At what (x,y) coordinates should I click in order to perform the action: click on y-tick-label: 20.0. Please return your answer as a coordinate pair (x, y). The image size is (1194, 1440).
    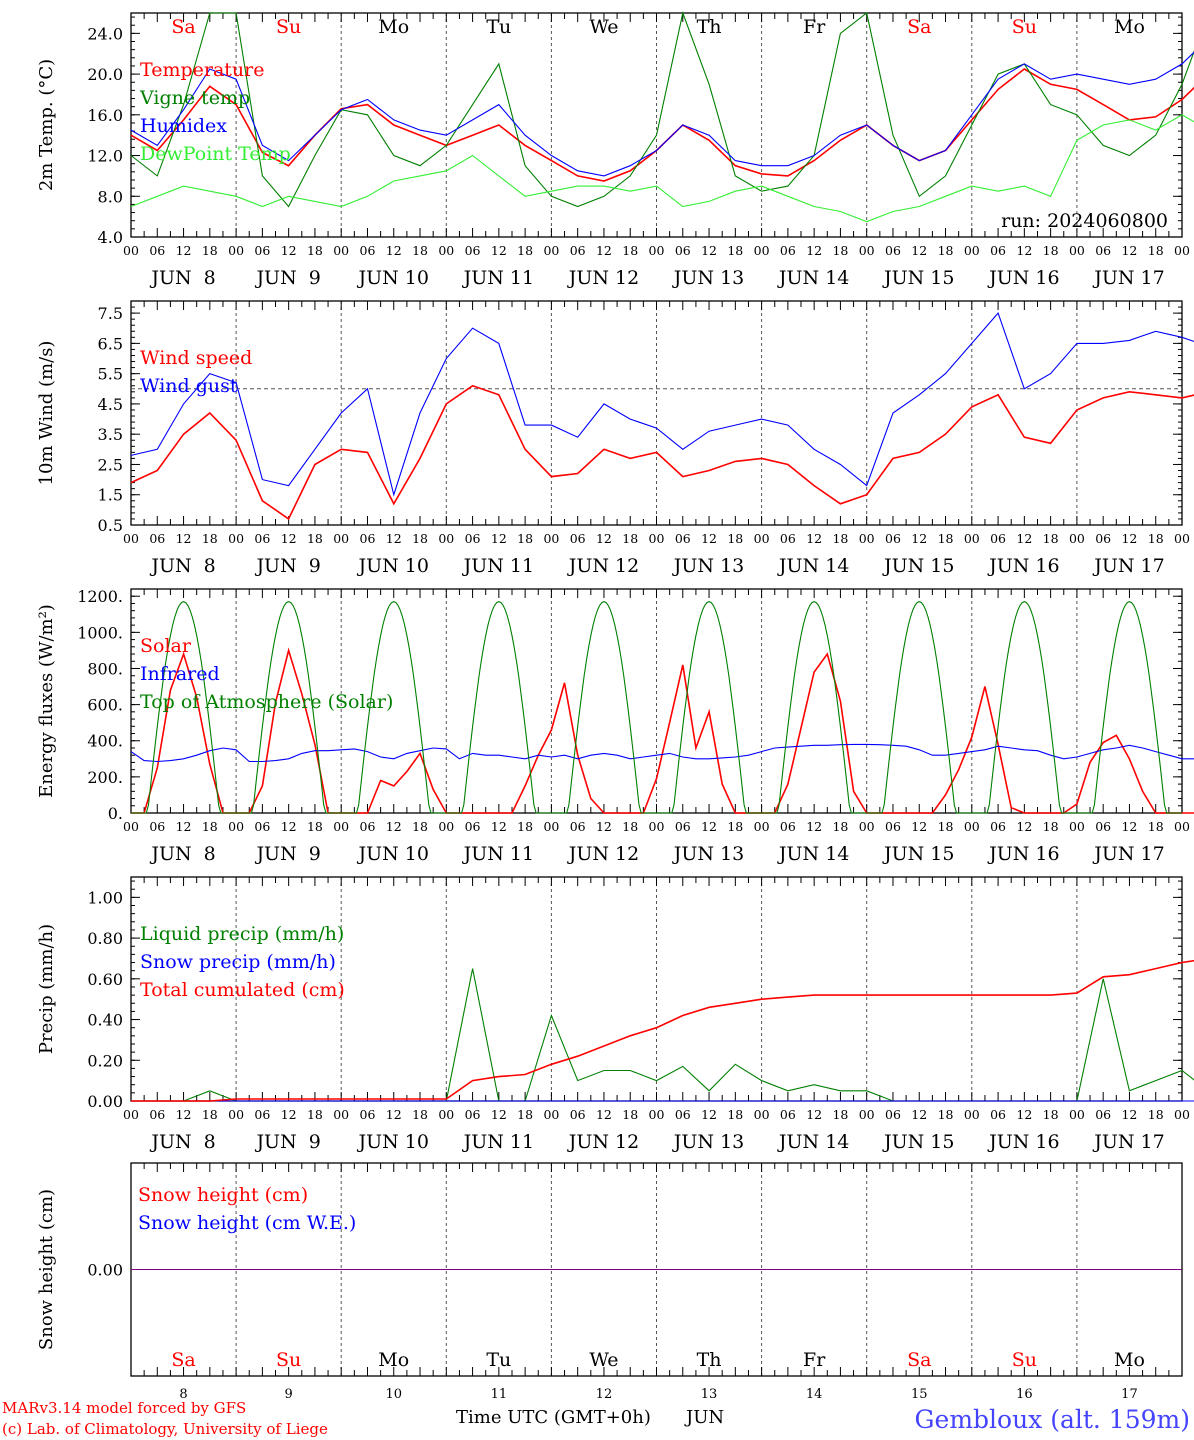
    Looking at the image, I should click on (105, 74).